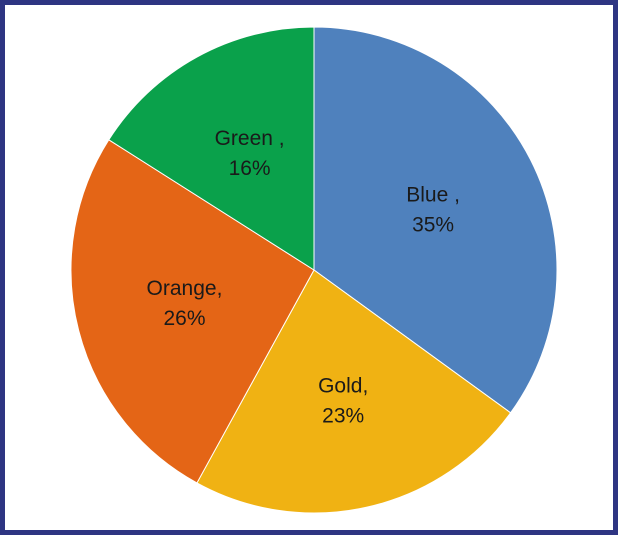 This screenshot has width=618, height=535. What do you see at coordinates (185, 303) in the screenshot?
I see `slice-label-orange: Orange, 26%` at bounding box center [185, 303].